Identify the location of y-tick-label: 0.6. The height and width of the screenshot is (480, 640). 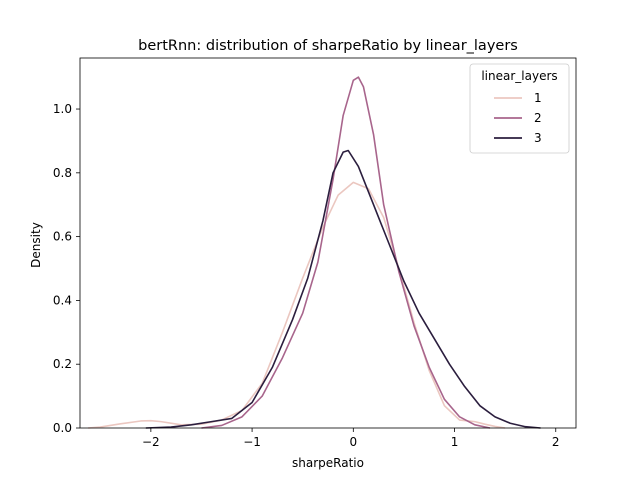
(62, 237).